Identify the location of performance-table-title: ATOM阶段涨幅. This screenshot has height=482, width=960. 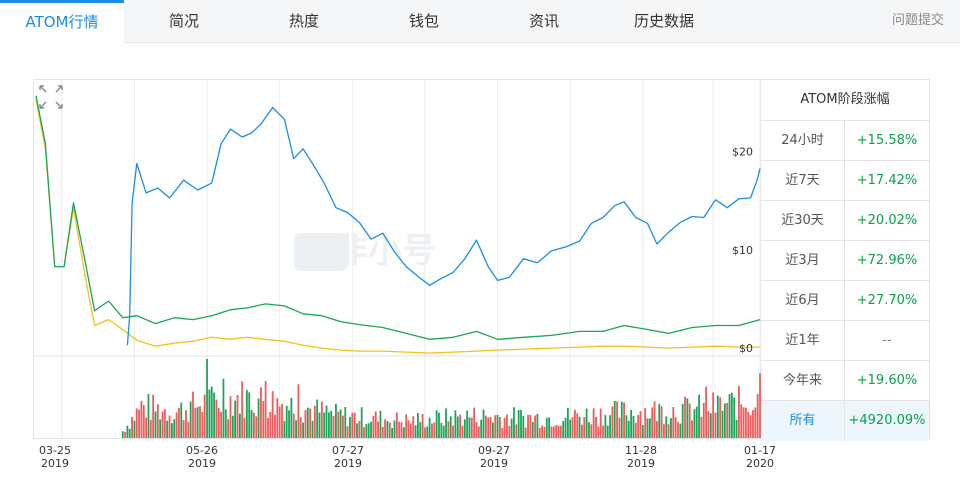
(845, 100).